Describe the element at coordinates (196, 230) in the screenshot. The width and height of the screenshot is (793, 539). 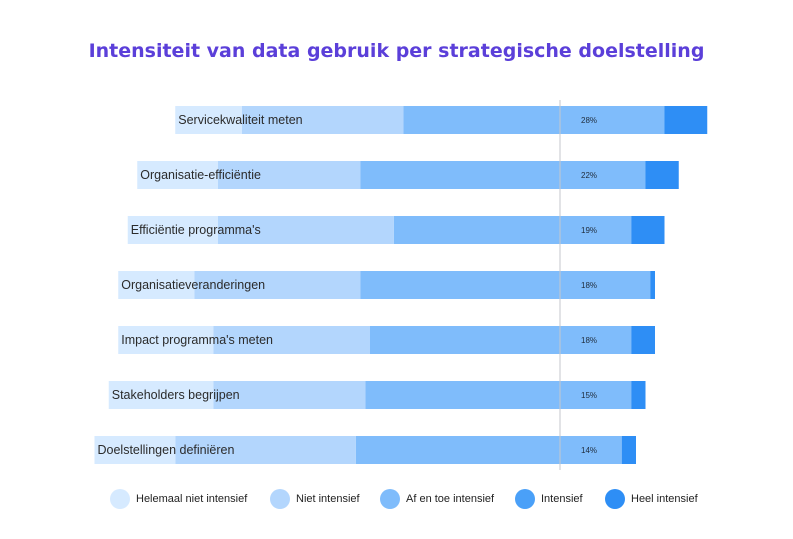
I see `category-label: Efficiëntie programma's` at that location.